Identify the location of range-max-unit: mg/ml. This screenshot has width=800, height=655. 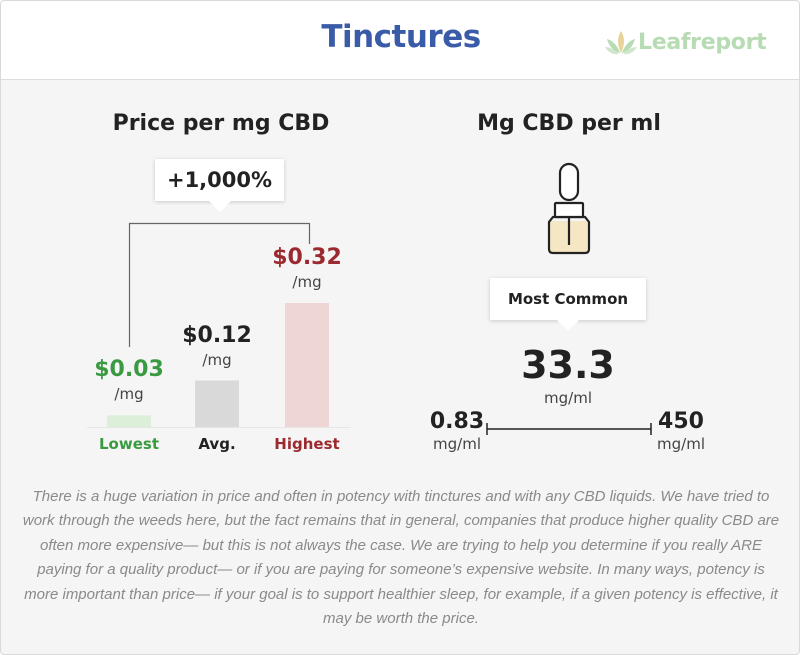
(681, 444).